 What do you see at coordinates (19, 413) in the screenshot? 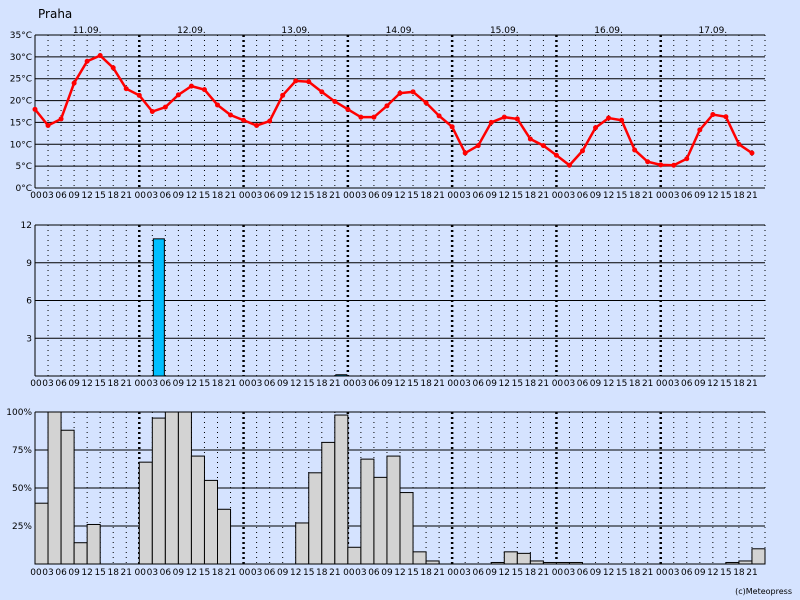
I see `cloudiness-y-tick-label: 100%` at bounding box center [19, 413].